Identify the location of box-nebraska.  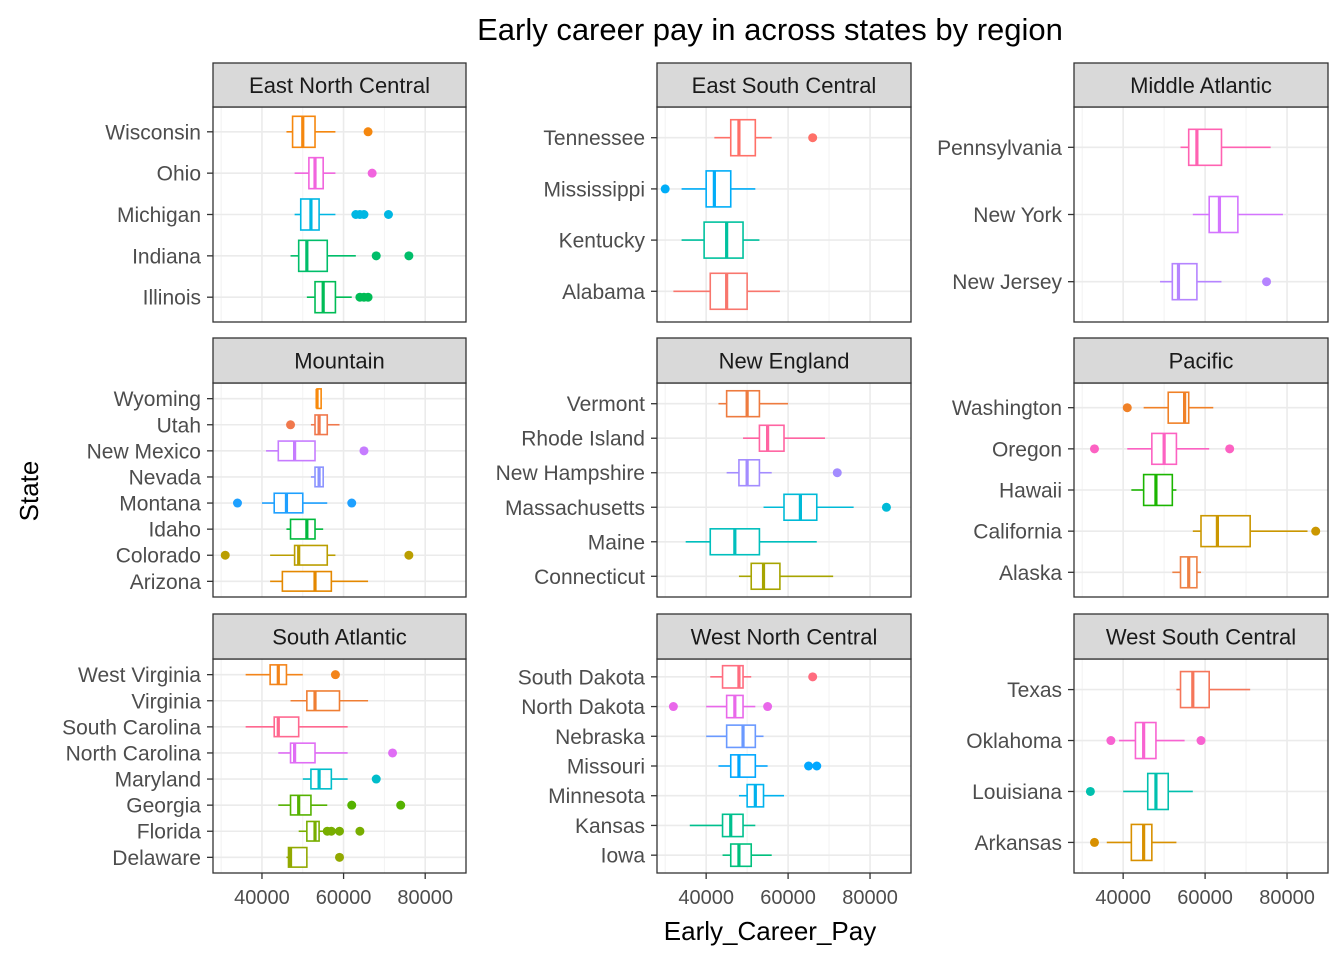
(735, 736).